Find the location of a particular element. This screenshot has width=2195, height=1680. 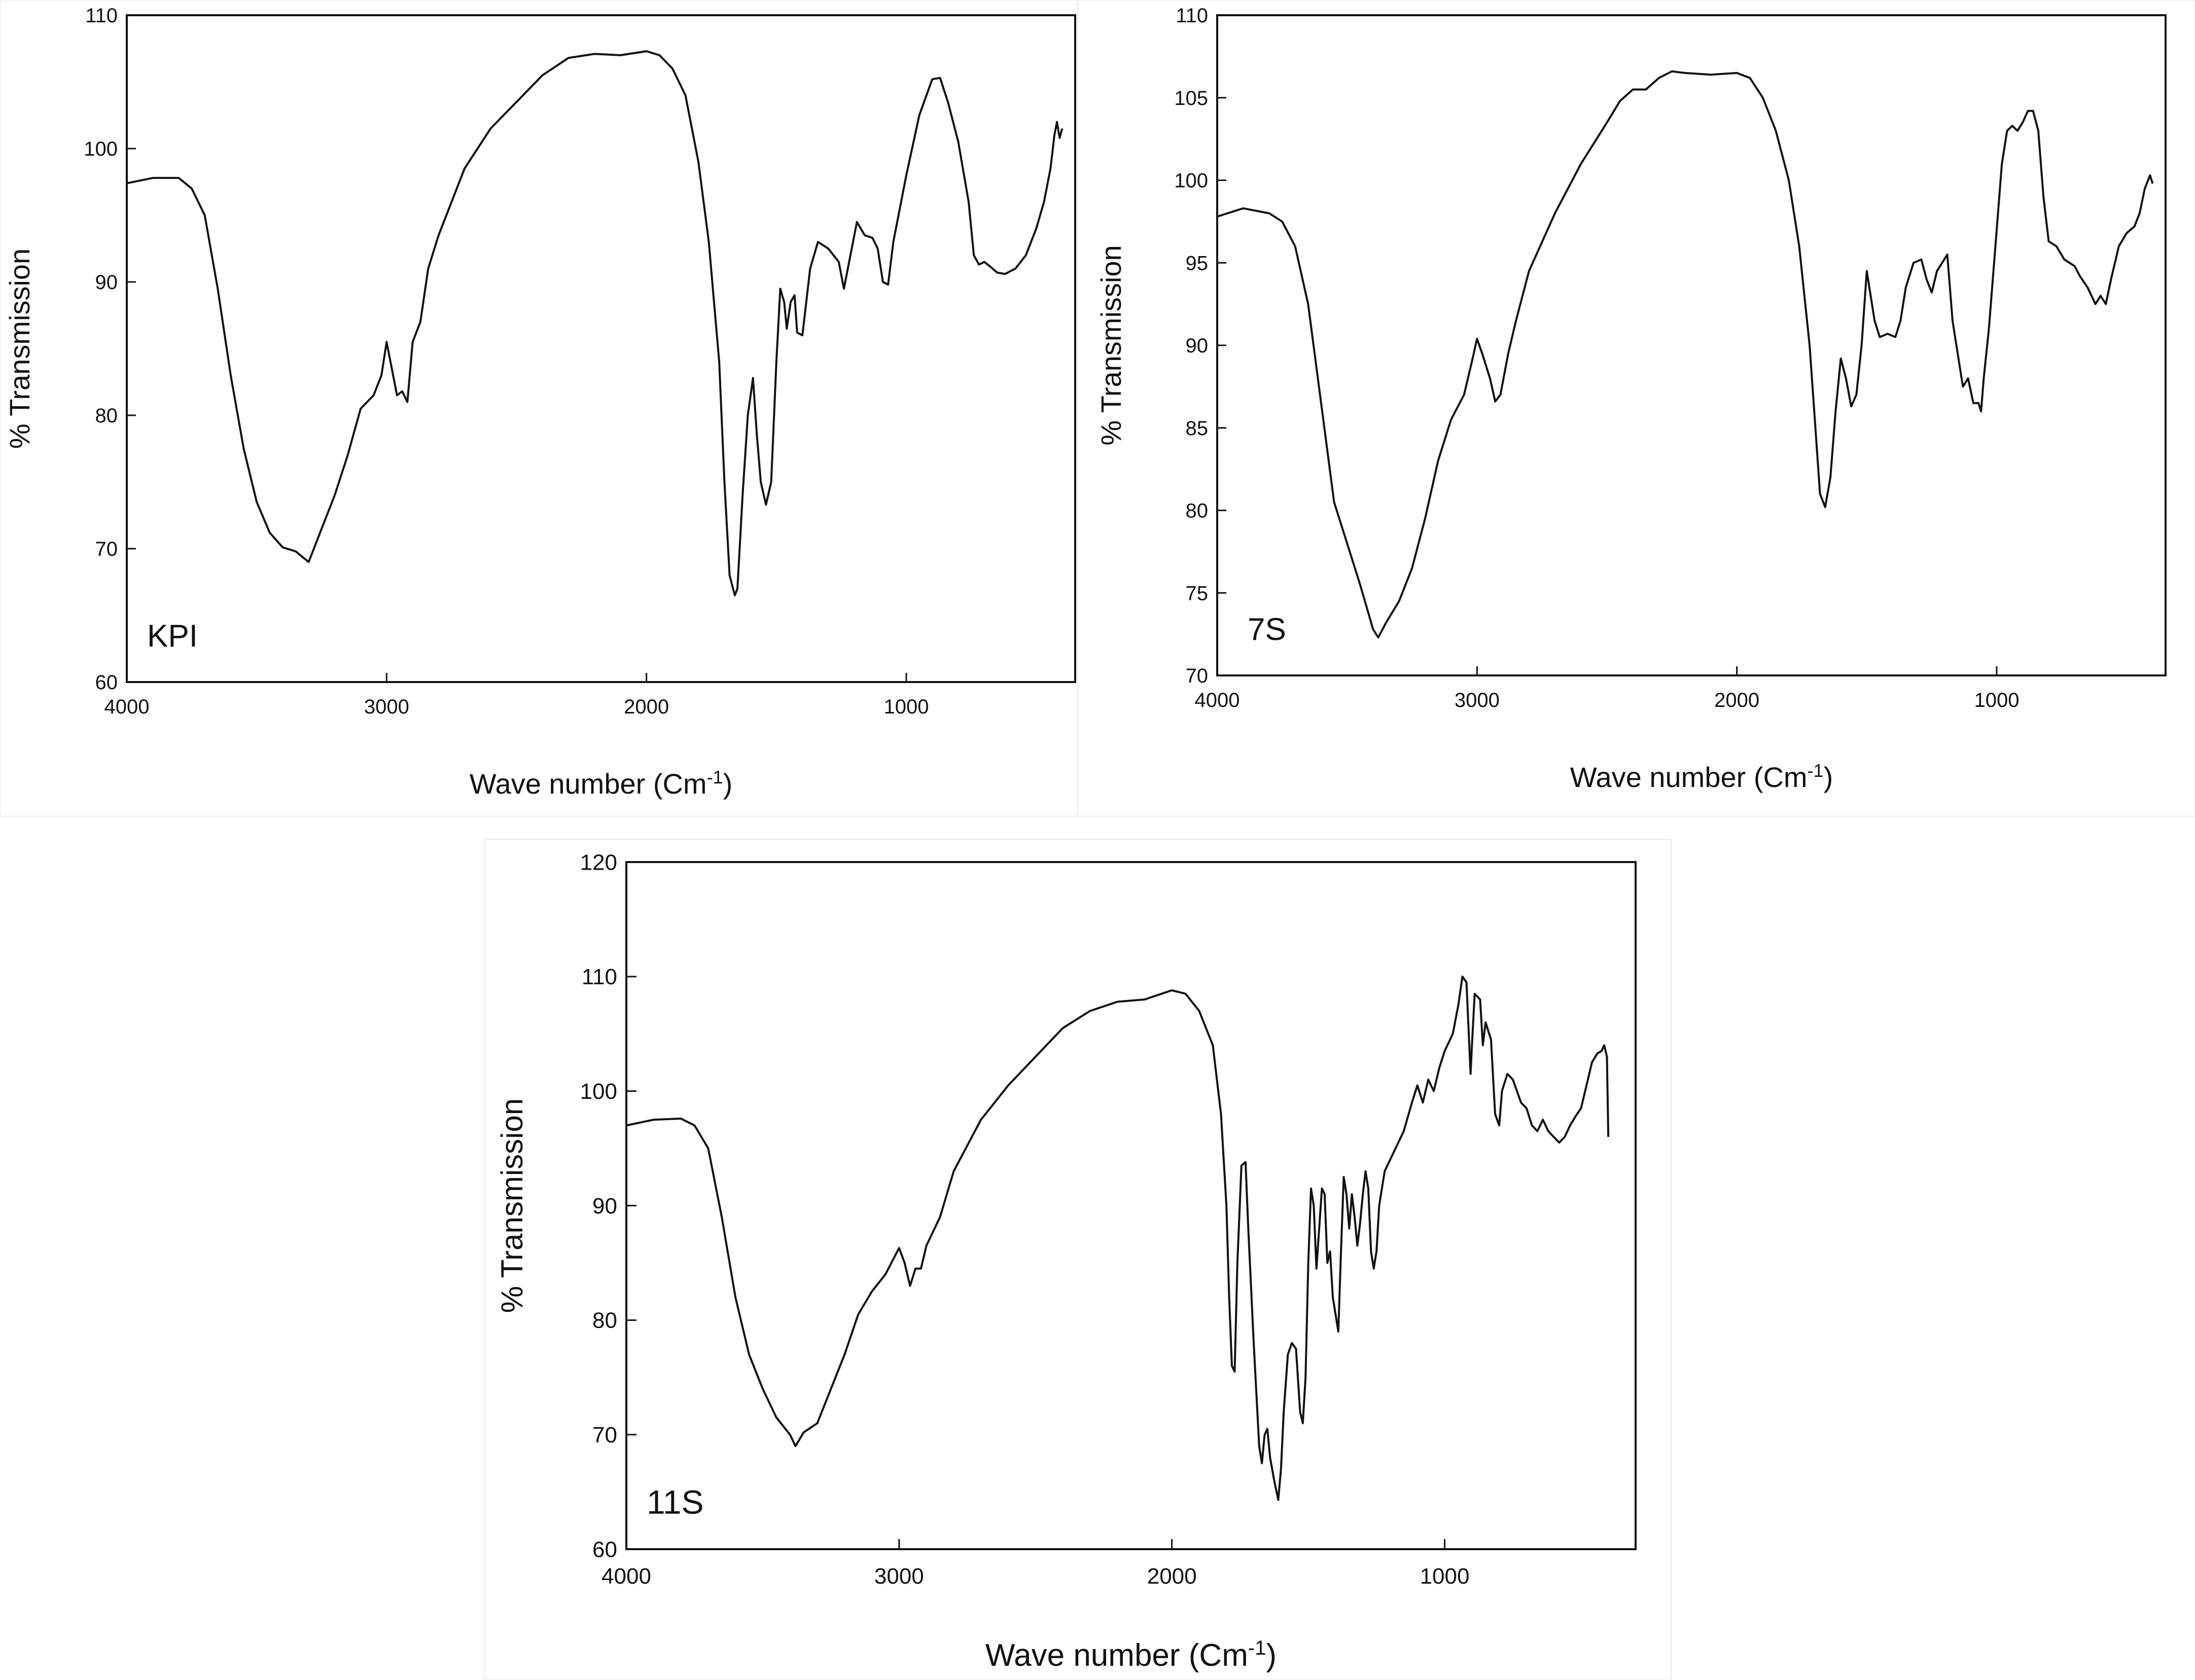

y-tick-label: 75 is located at coordinates (1197, 593).